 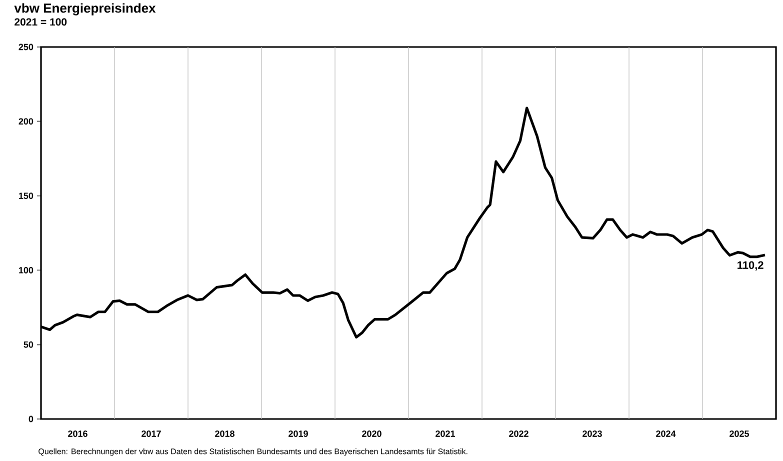 What do you see at coordinates (666, 433) in the screenshot?
I see `x-tick-label: 2024` at bounding box center [666, 433].